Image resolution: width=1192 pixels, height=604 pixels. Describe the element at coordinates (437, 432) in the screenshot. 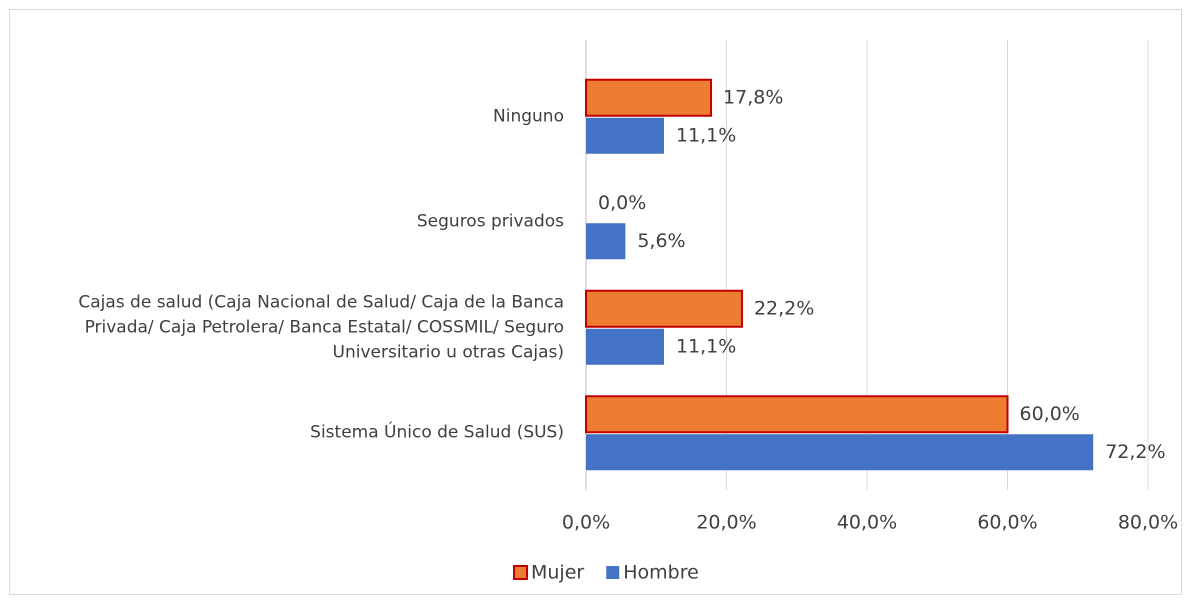

I see `y-tick-label: Sistema Único de Salud (SUS)` at that location.